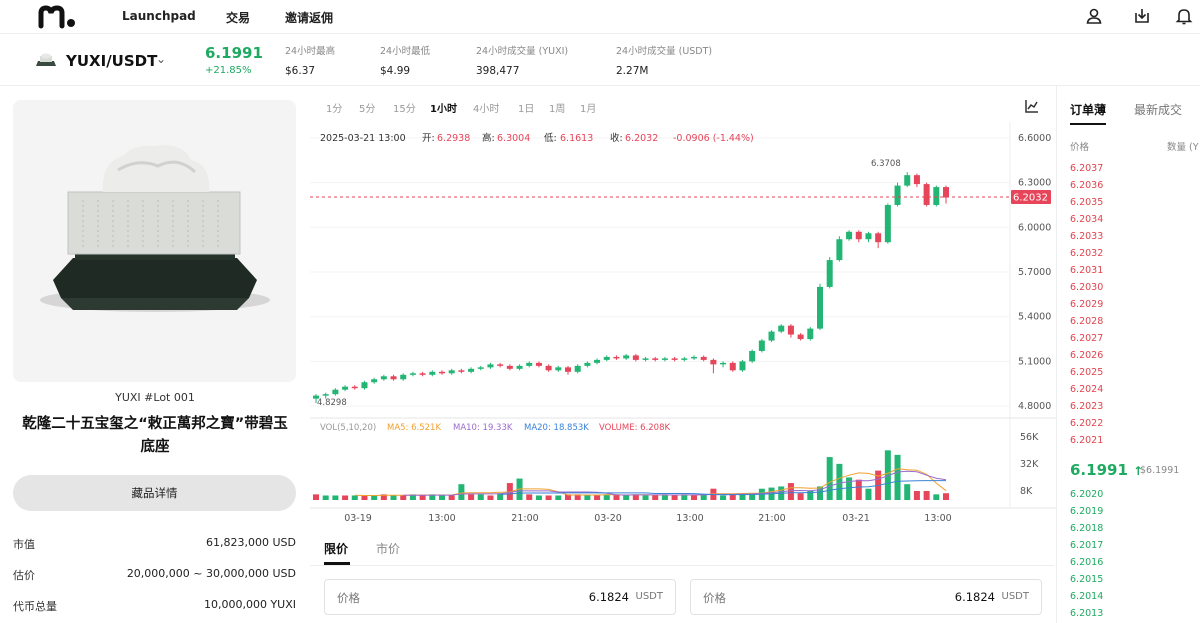 The height and width of the screenshot is (623, 1200). What do you see at coordinates (1088, 110) in the screenshot?
I see `tab-order-book: 订单薄` at bounding box center [1088, 110].